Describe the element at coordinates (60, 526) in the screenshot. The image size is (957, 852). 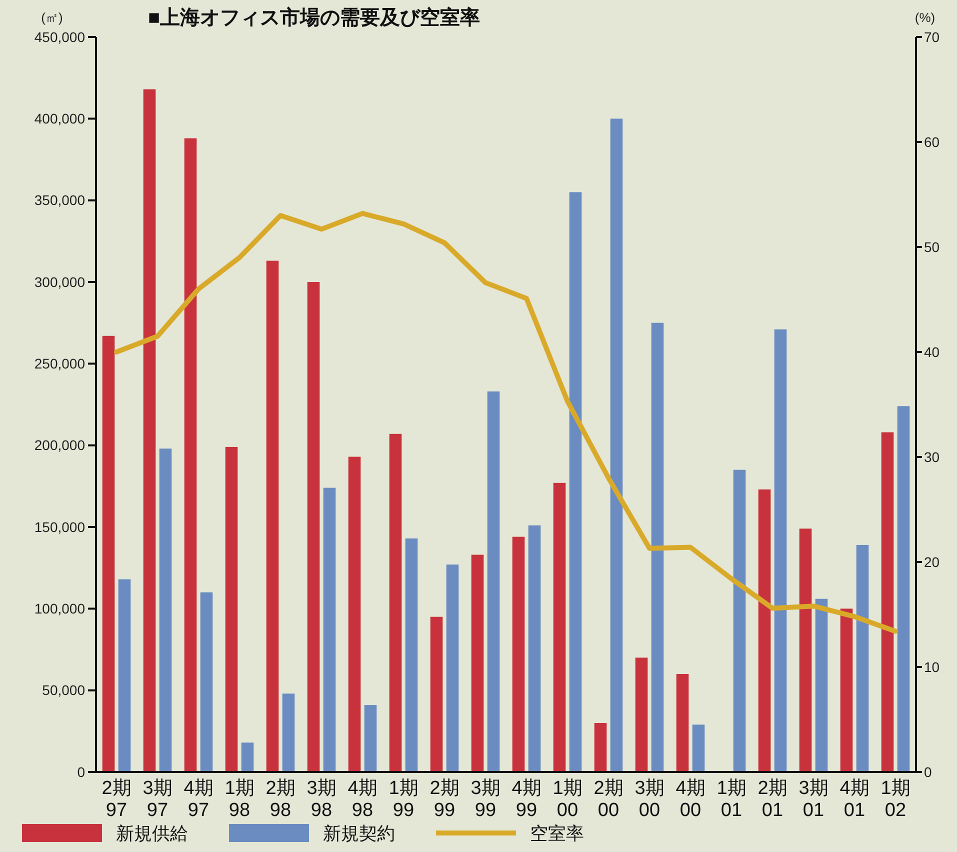
I see `y-tick-label: 150,000` at that location.